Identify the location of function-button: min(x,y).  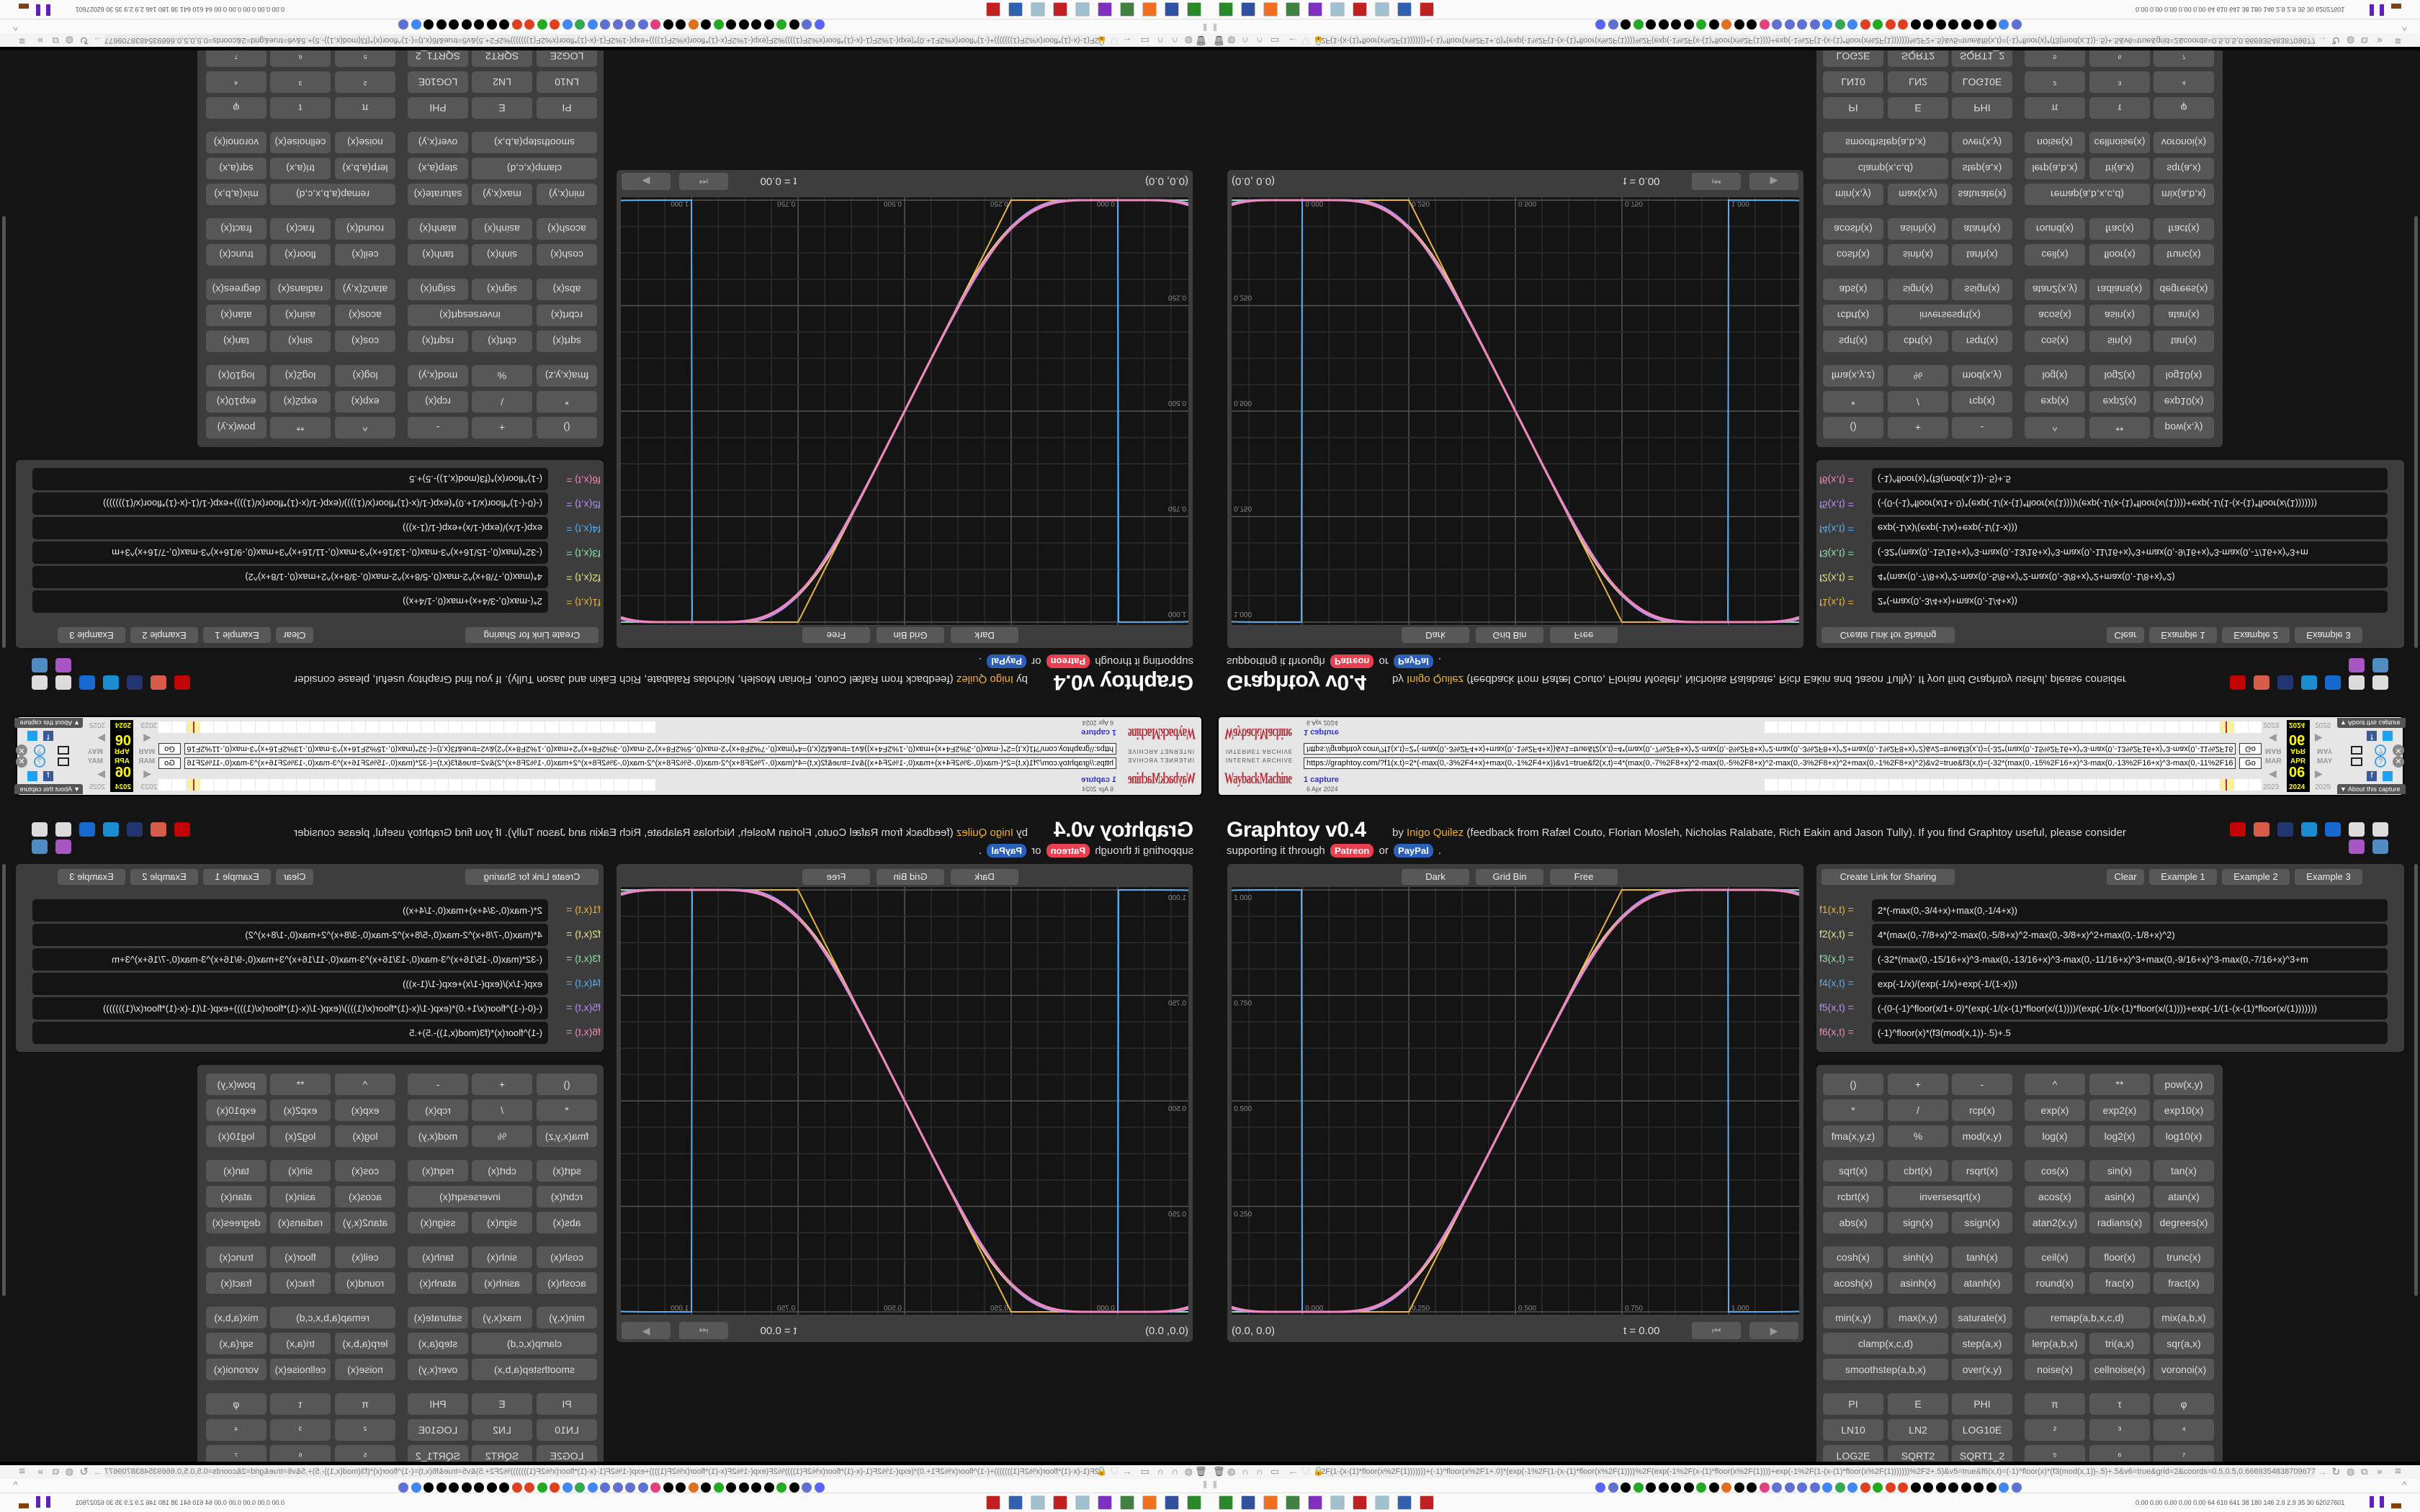
(567, 194).